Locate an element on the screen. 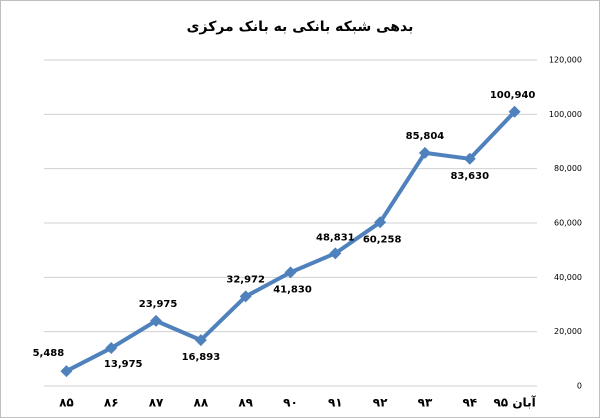  data-label: 32,972 is located at coordinates (245, 279).